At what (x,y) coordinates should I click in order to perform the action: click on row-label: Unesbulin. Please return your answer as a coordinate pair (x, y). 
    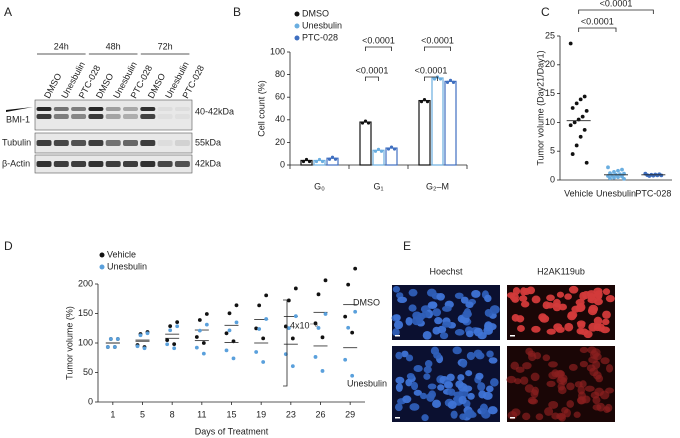
    Looking at the image, I should click on (367, 383).